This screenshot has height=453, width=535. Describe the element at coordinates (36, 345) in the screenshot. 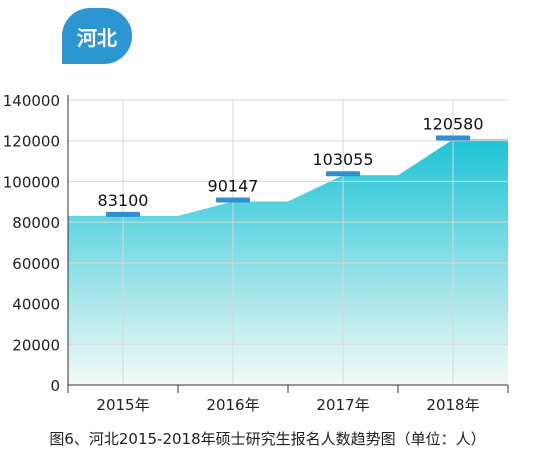

I see `y-tick-label: 20000` at that location.